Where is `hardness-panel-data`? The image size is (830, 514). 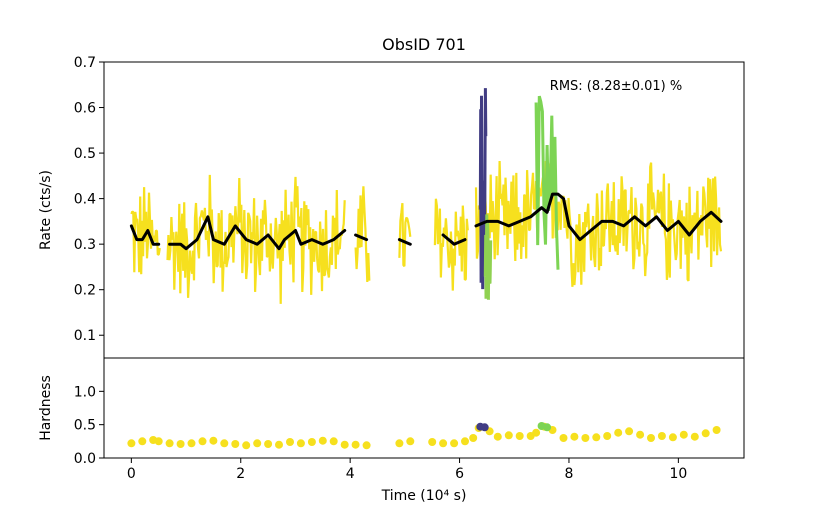
hardness-panel-data is located at coordinates (424, 436).